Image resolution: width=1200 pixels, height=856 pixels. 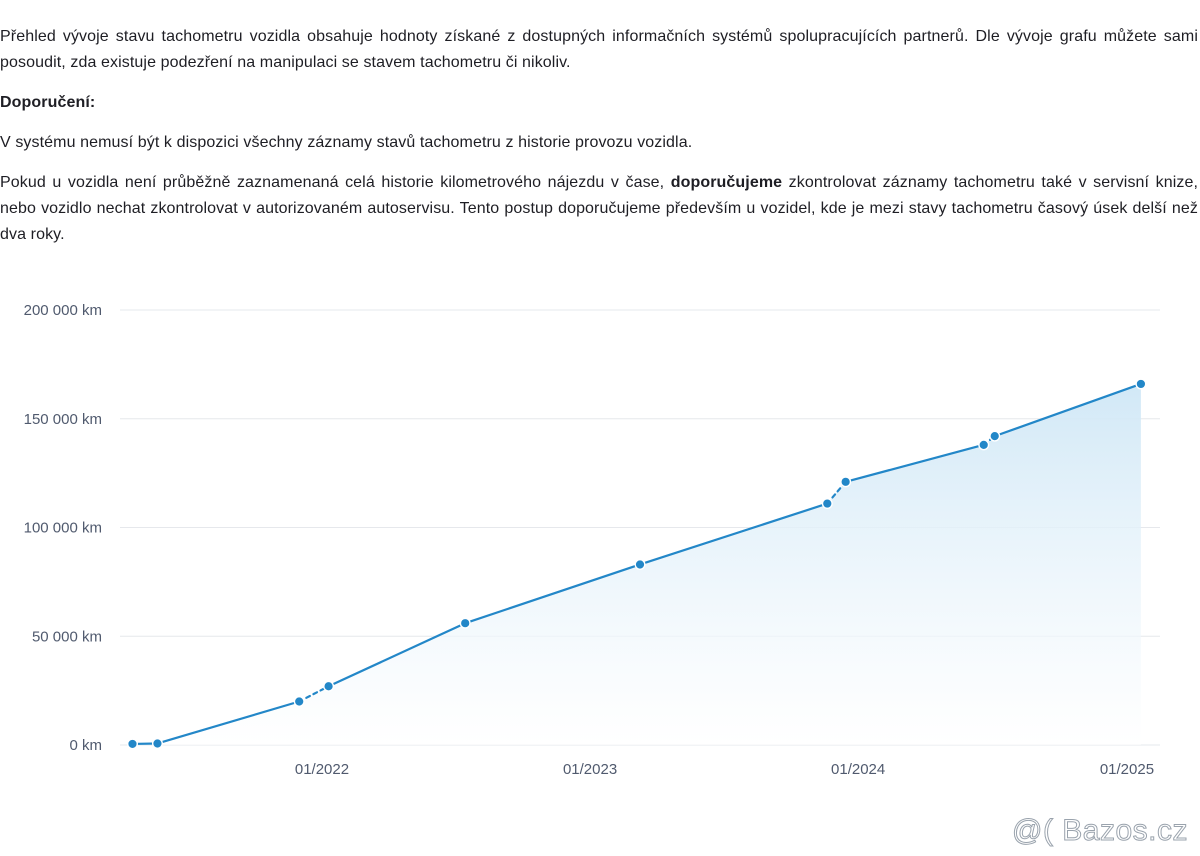 I want to click on advice-emphasis: doporučujeme, so click(x=726, y=182).